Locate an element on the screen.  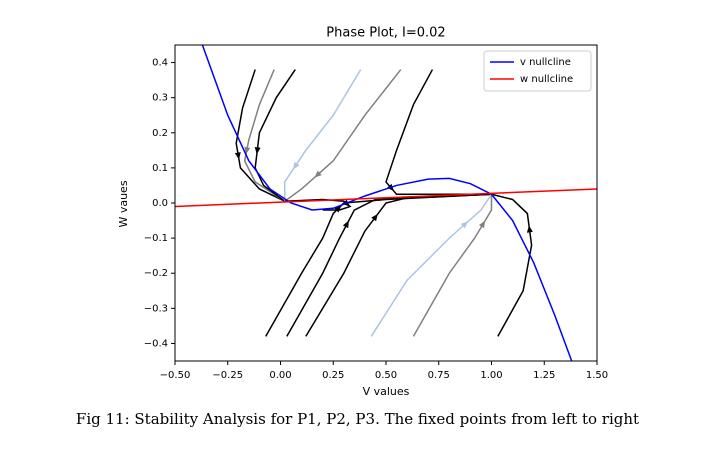
chart-title: Phase Plot, I=0.02 is located at coordinates (385, 33).